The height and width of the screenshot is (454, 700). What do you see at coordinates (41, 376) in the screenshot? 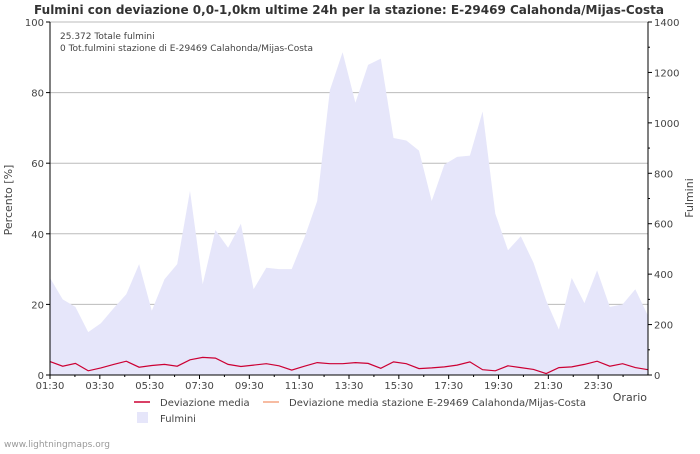
I see `y-left-tick-label-0: 0` at bounding box center [41, 376].